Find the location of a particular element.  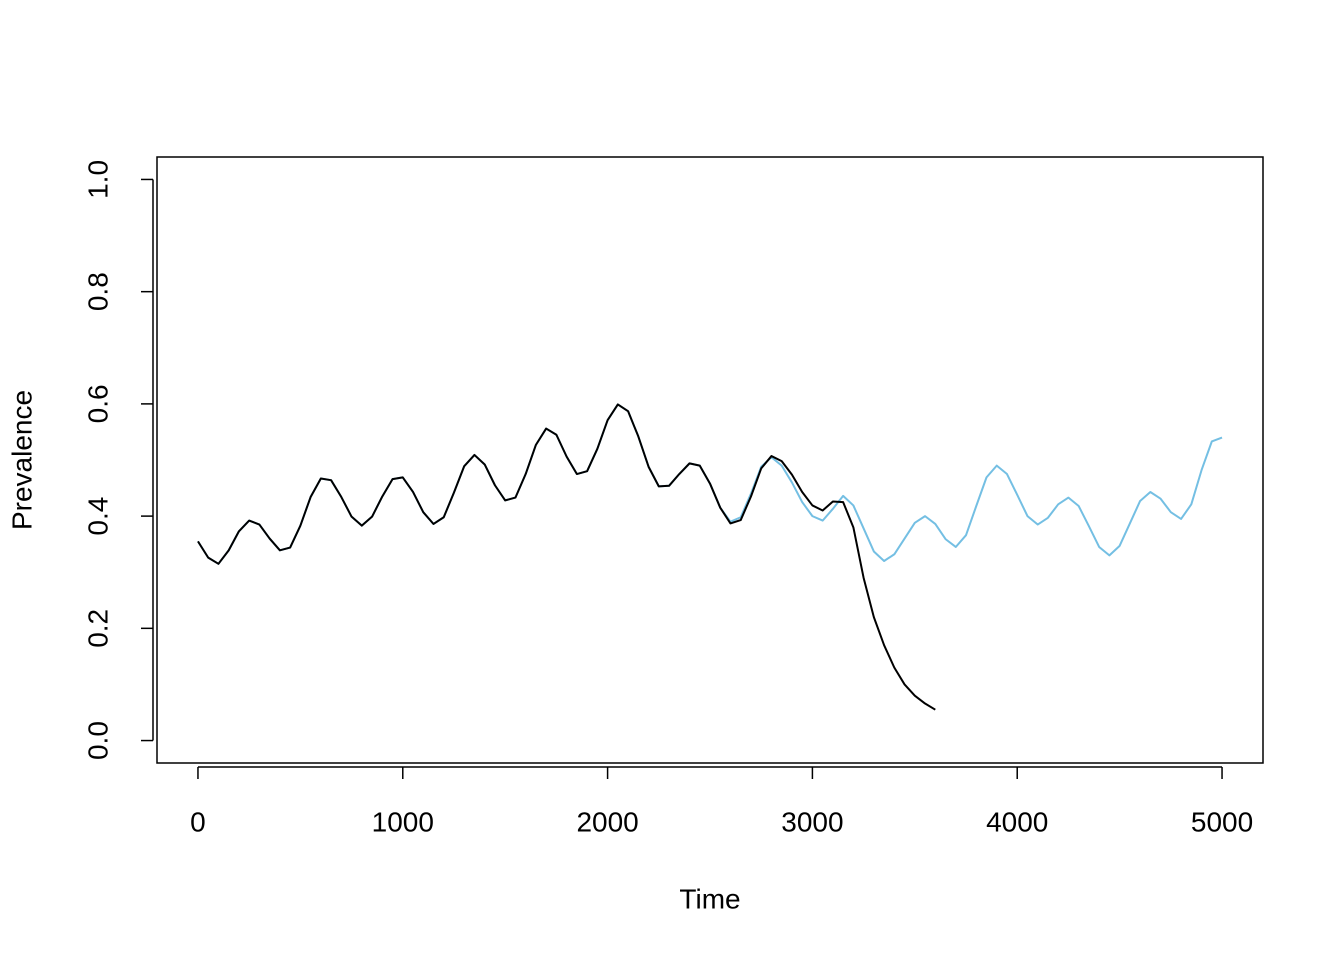

x-axis-label: Time is located at coordinates (709, 898).